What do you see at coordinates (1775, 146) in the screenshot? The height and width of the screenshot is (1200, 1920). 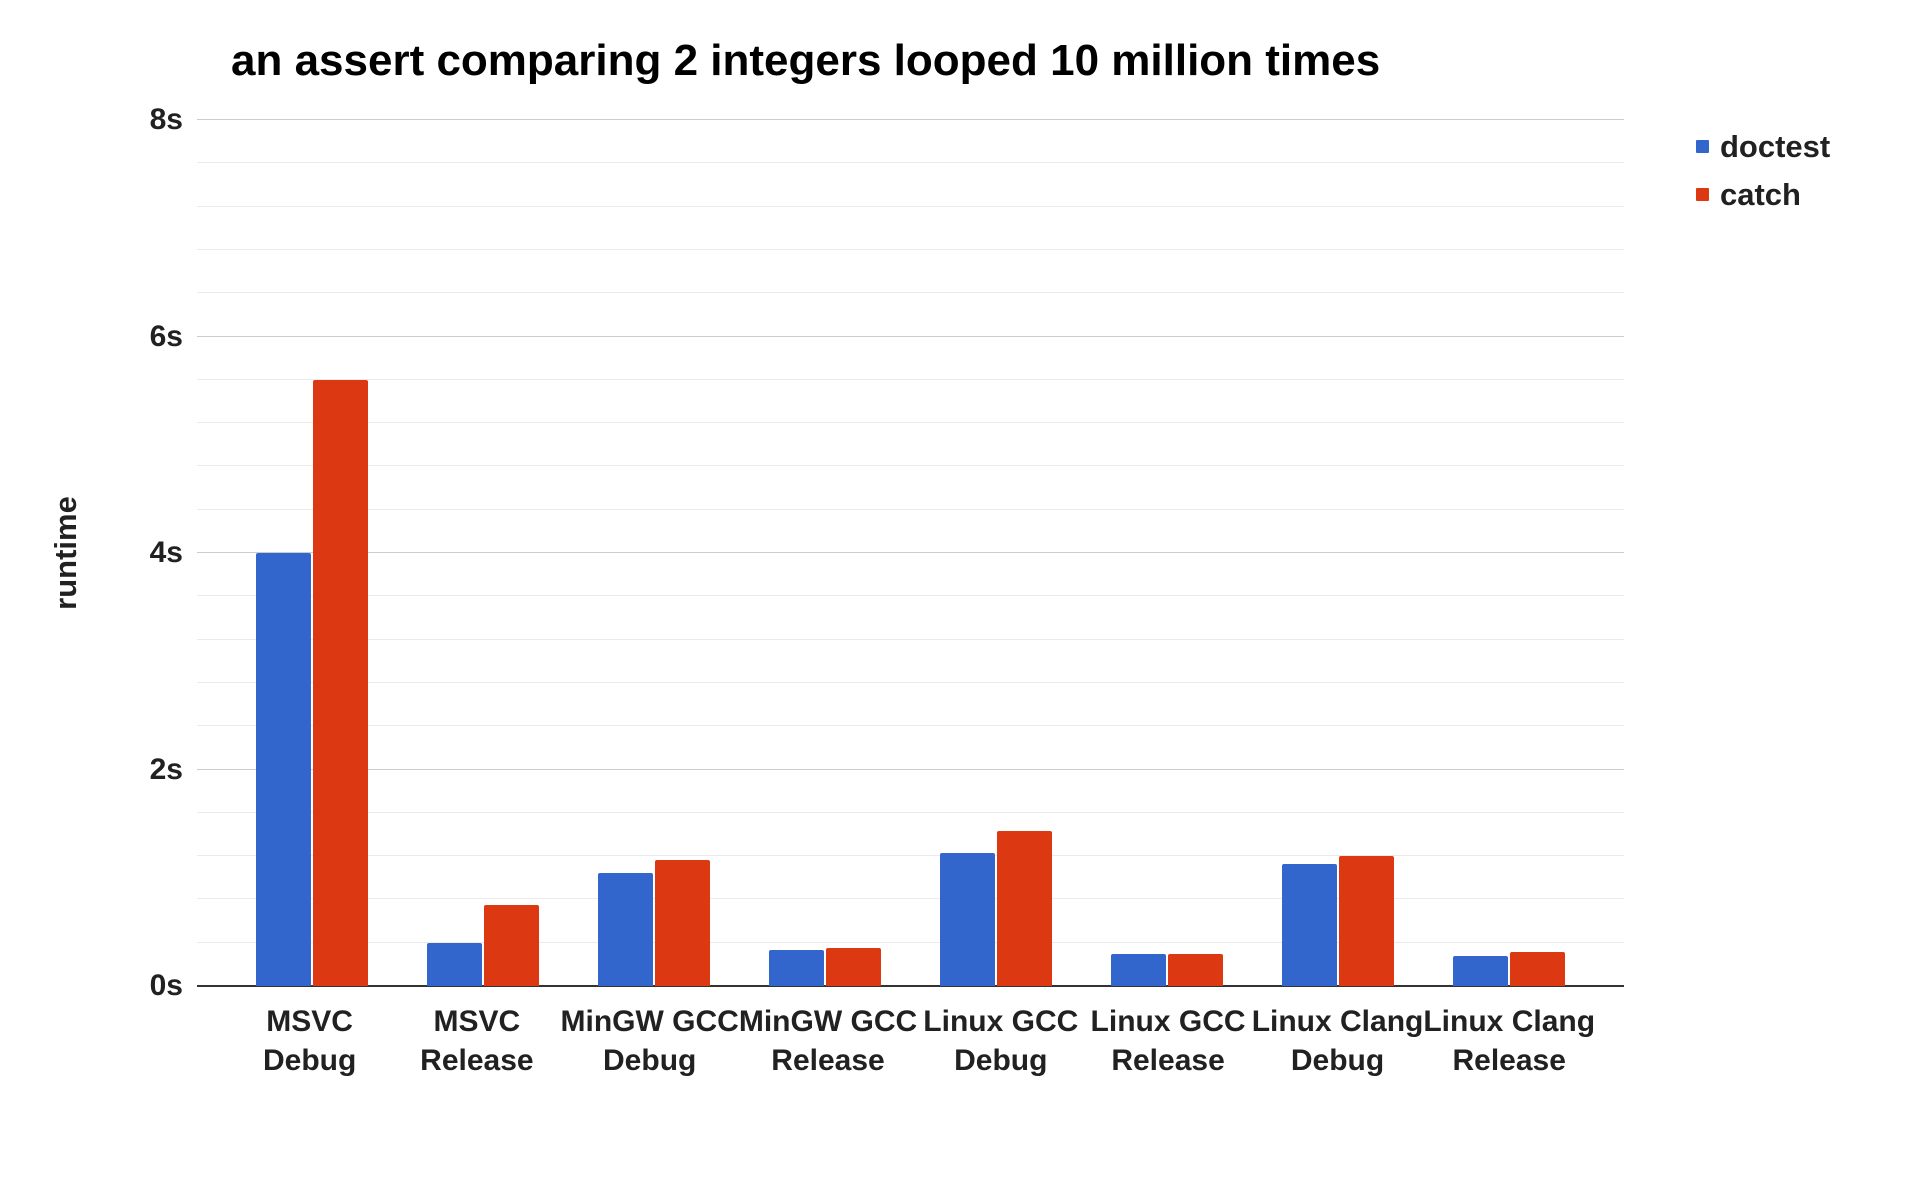 I see `legend-label: doctest` at bounding box center [1775, 146].